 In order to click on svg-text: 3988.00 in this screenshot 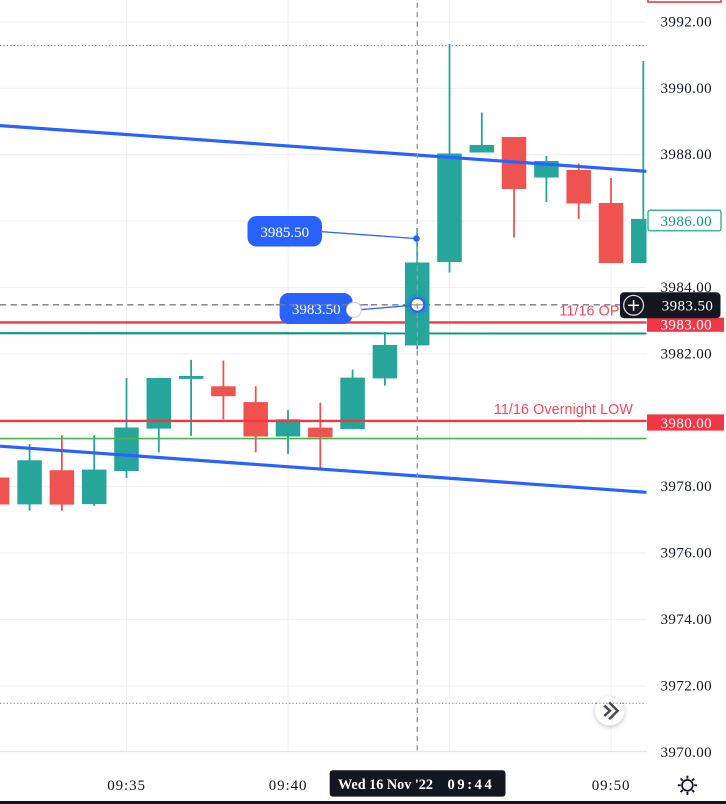, I will do `click(687, 155)`.